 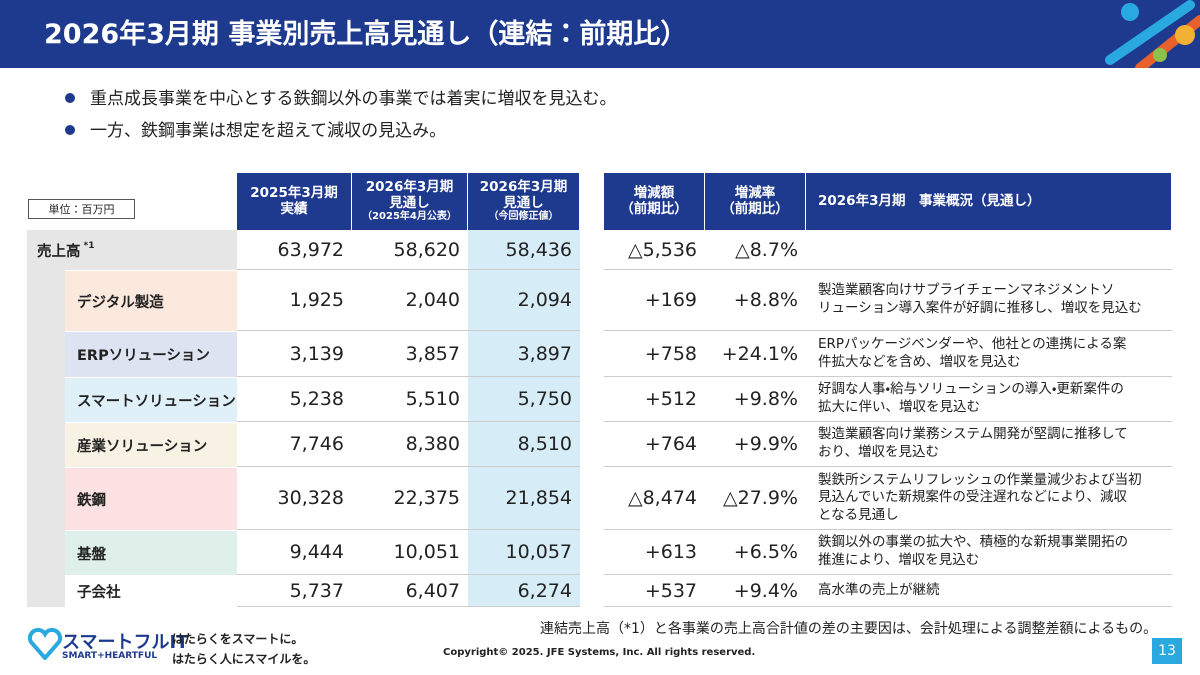 What do you see at coordinates (899, 560) in the screenshot?
I see `note-line: 推進により、増収を見込む` at bounding box center [899, 560].